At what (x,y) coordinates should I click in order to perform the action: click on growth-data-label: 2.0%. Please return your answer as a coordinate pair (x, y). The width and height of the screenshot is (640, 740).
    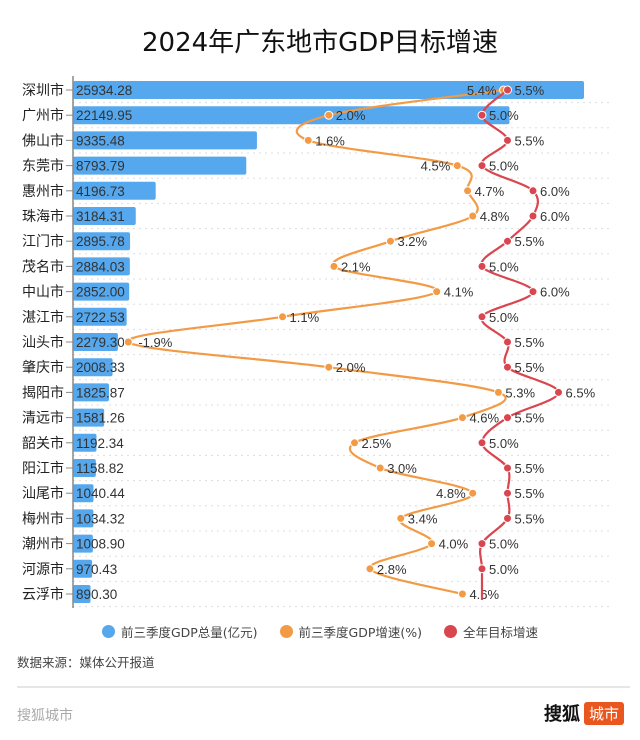
    Looking at the image, I should click on (351, 367).